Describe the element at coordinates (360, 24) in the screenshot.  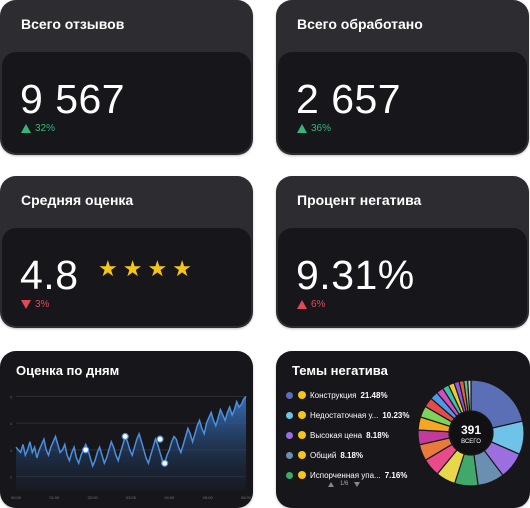
I see `card-title: Всего обработано` at that location.